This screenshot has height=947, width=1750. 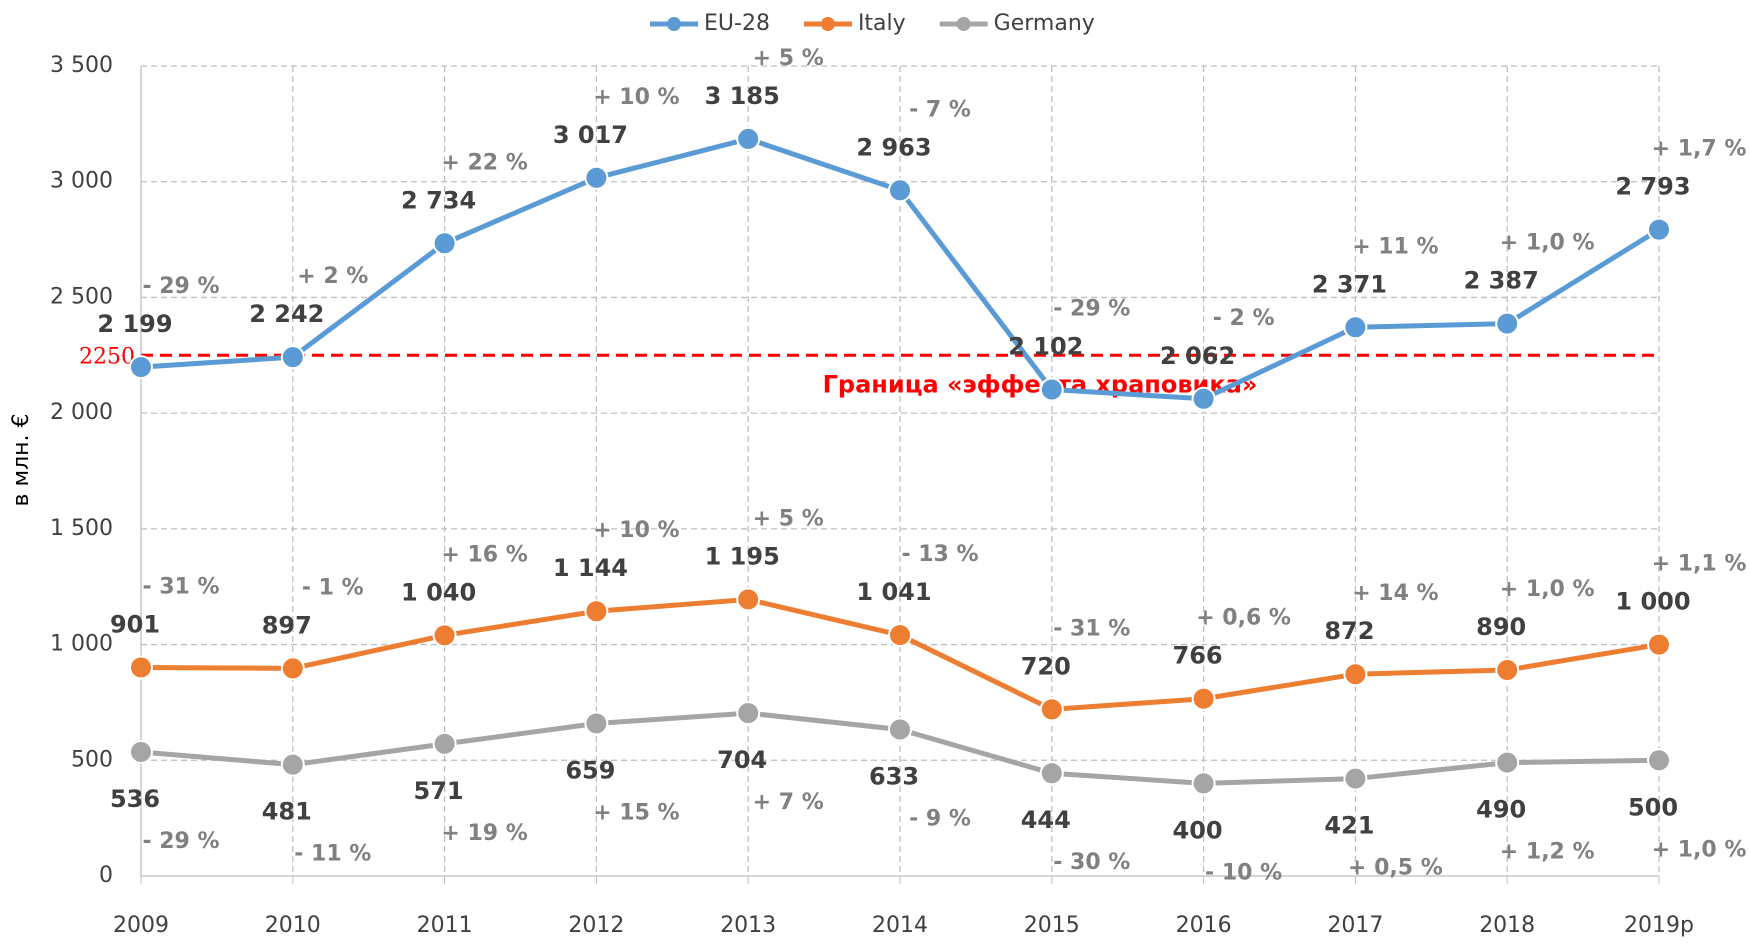 I want to click on change-label: + 2 %, so click(x=332, y=276).